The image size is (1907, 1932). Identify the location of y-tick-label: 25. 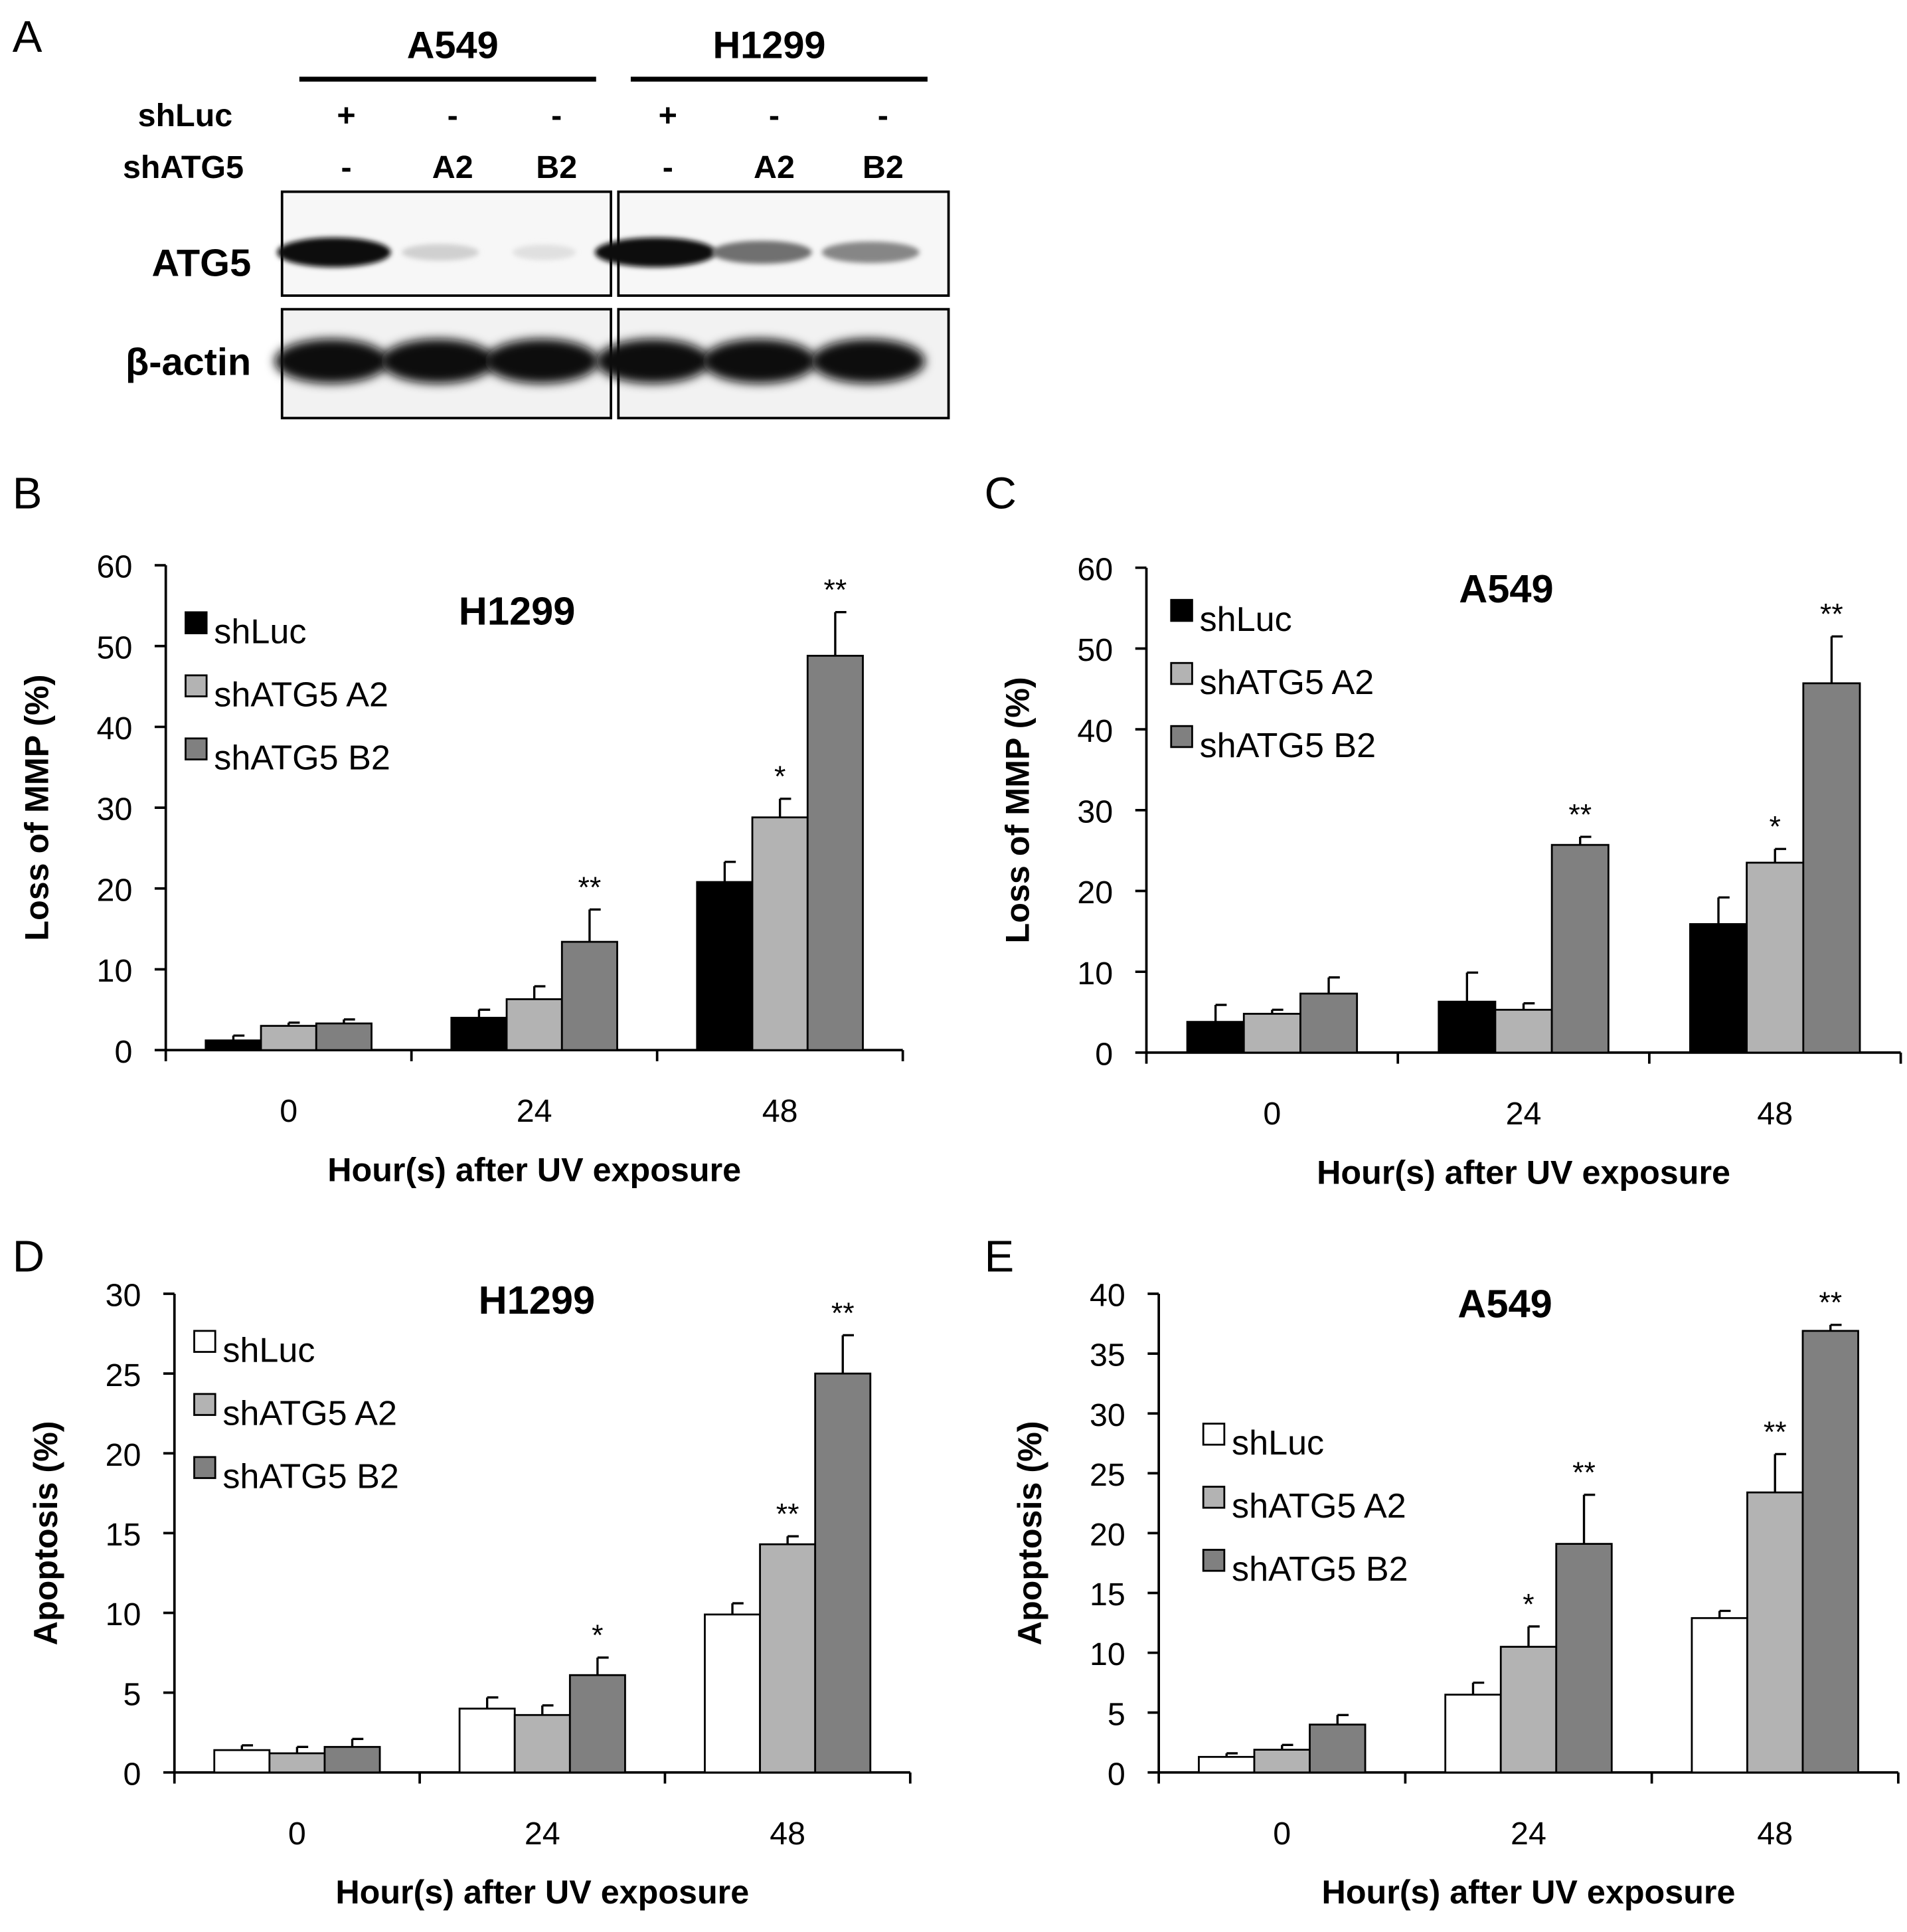
(1107, 1475).